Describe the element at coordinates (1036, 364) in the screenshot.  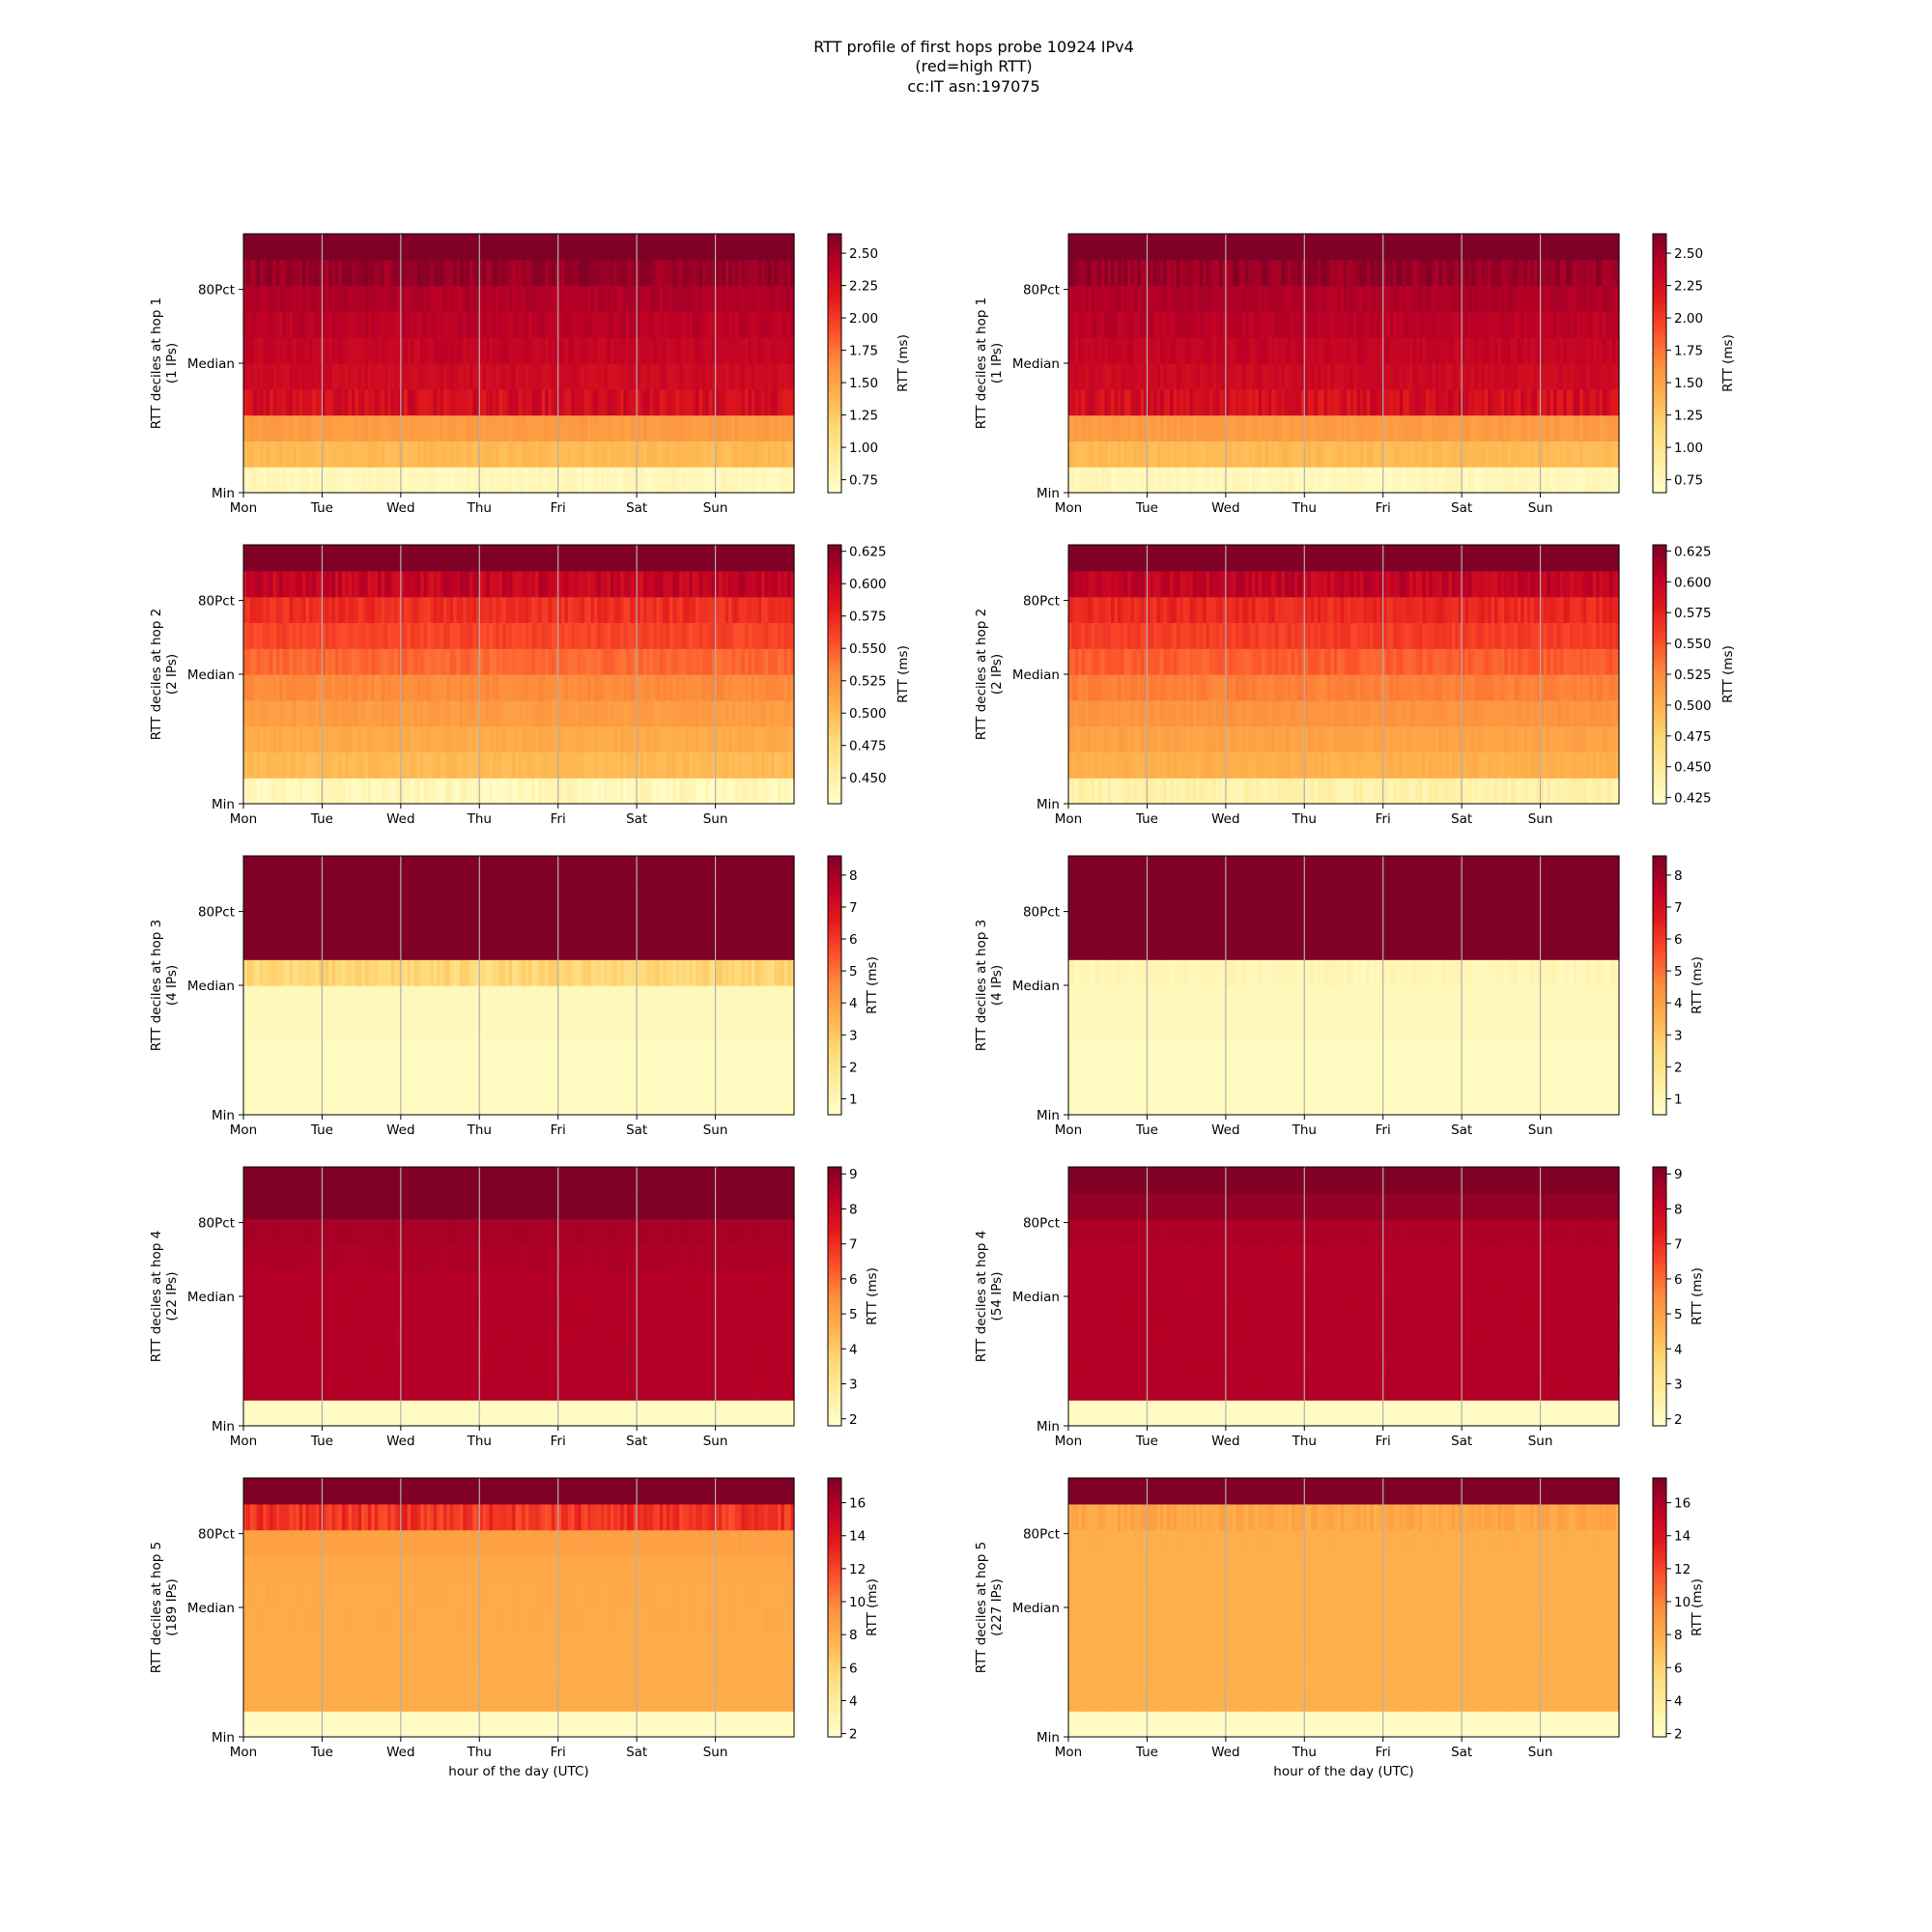
I see `y-tick-label-median: Median` at that location.